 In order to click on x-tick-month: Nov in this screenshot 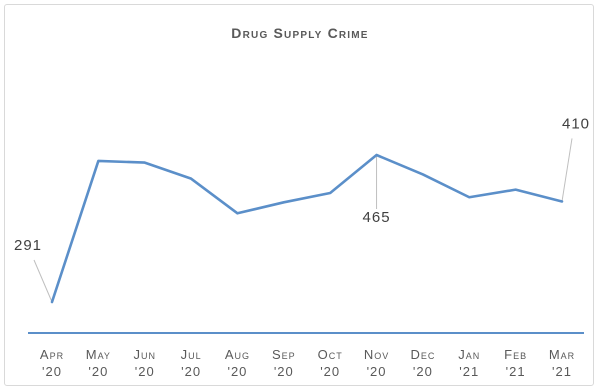, I will do `click(376, 354)`.